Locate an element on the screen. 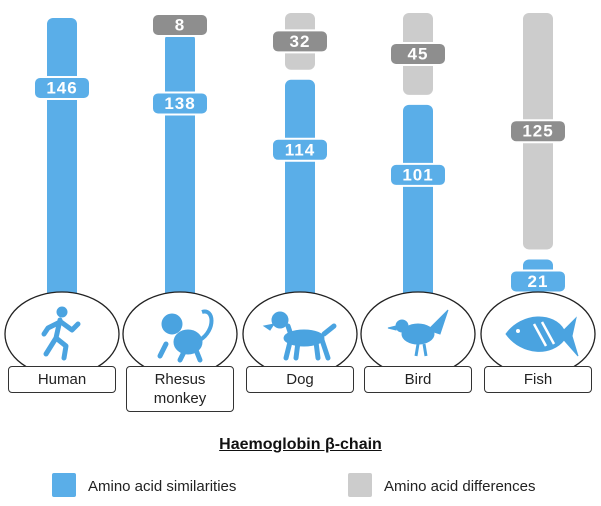  value-label: 21 is located at coordinates (538, 281).